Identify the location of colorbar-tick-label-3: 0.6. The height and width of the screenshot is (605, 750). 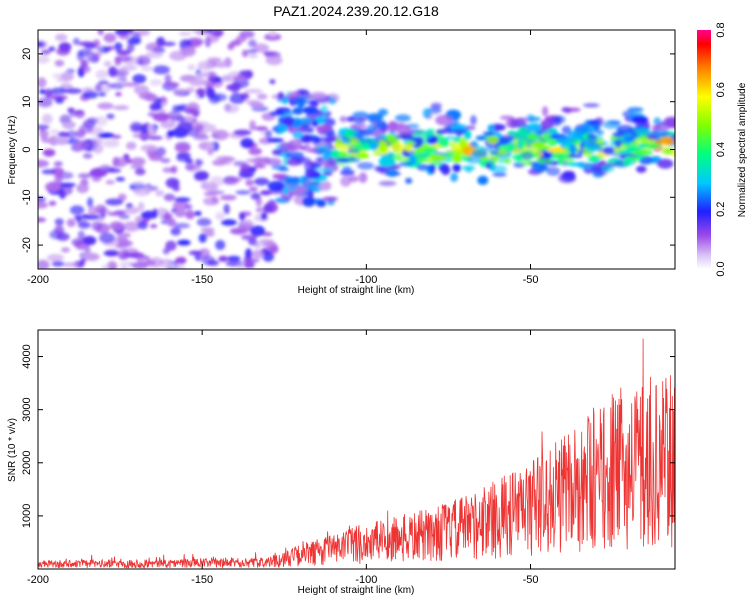
(721, 89).